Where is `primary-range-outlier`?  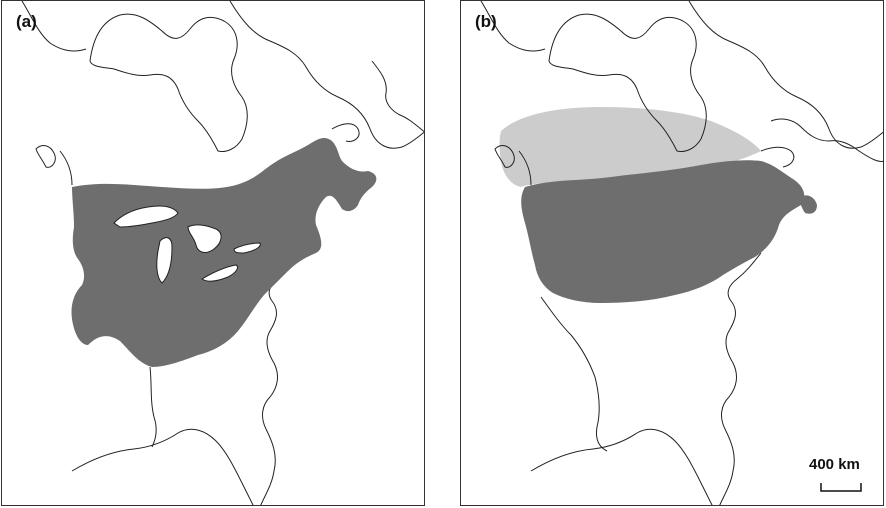
primary-range-outlier is located at coordinates (808, 204).